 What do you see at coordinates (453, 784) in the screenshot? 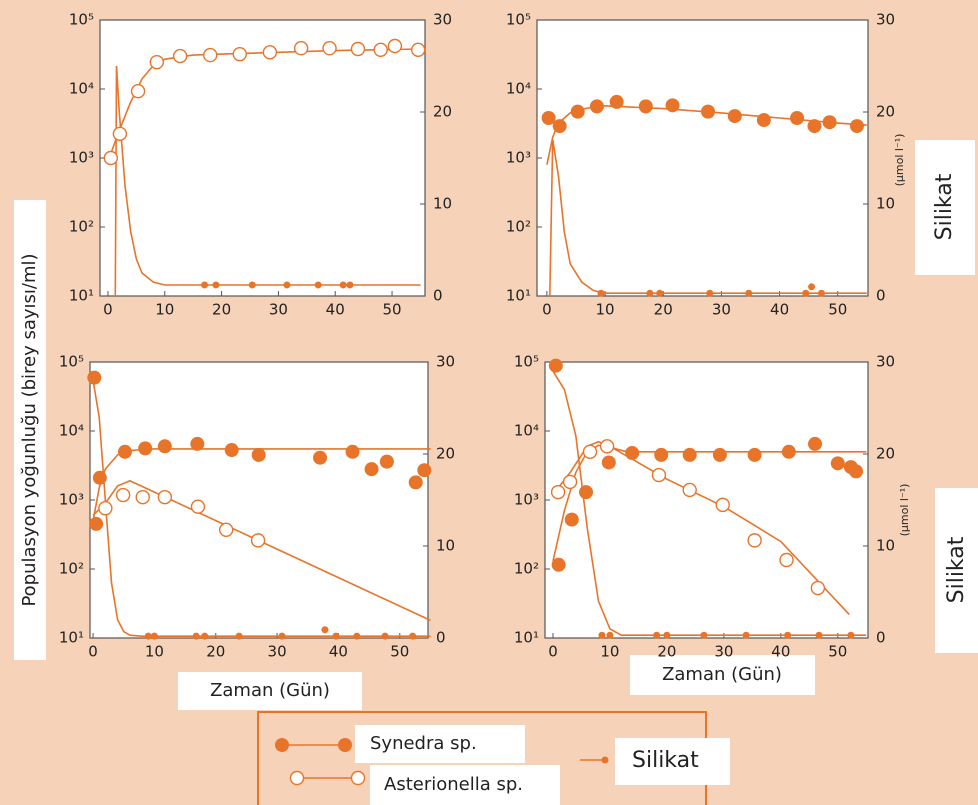
I see `legend-label: Asterionella sp.` at bounding box center [453, 784].